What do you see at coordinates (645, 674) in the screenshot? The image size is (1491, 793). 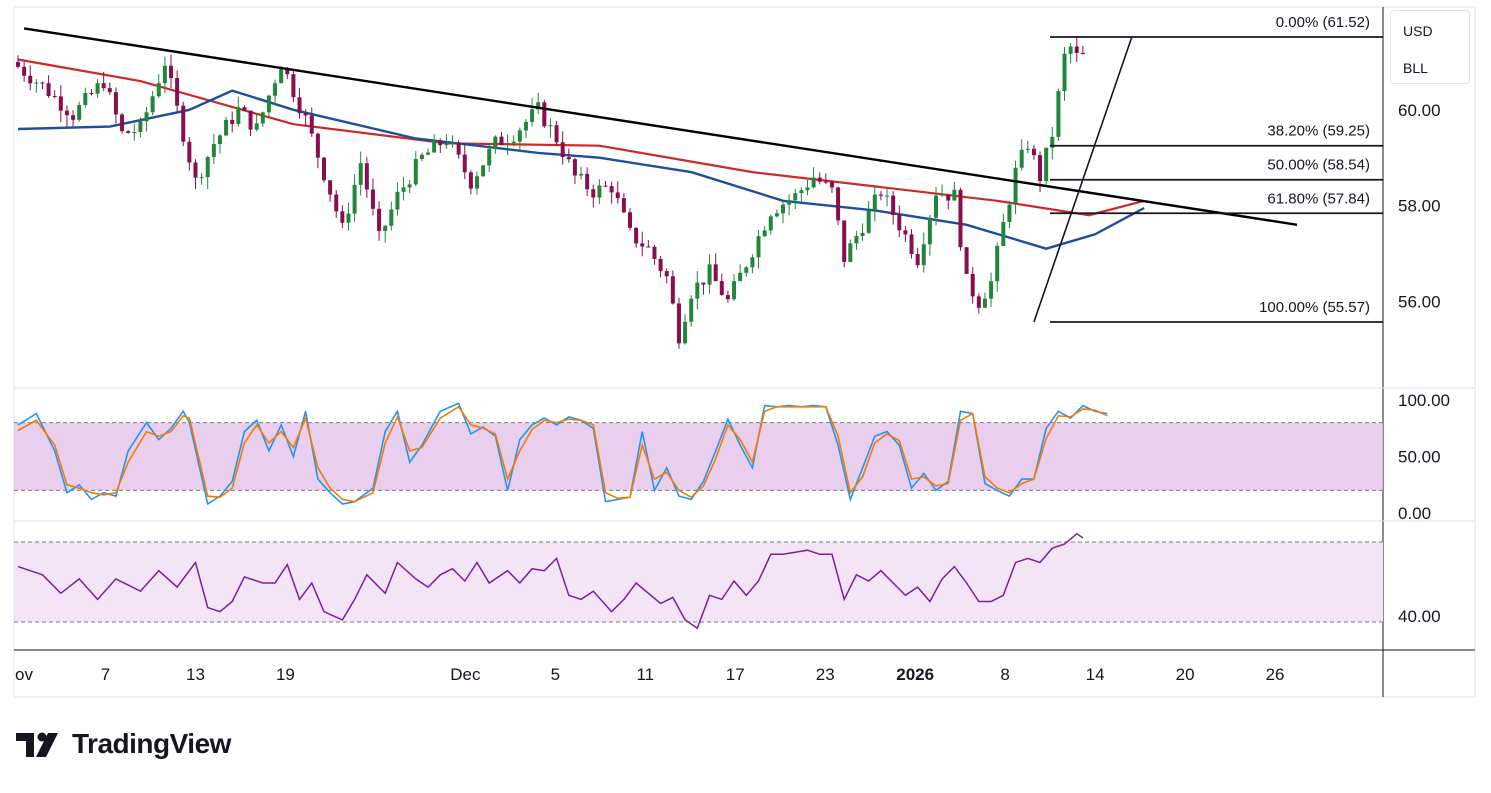 I see `time-axis-label: 11` at bounding box center [645, 674].